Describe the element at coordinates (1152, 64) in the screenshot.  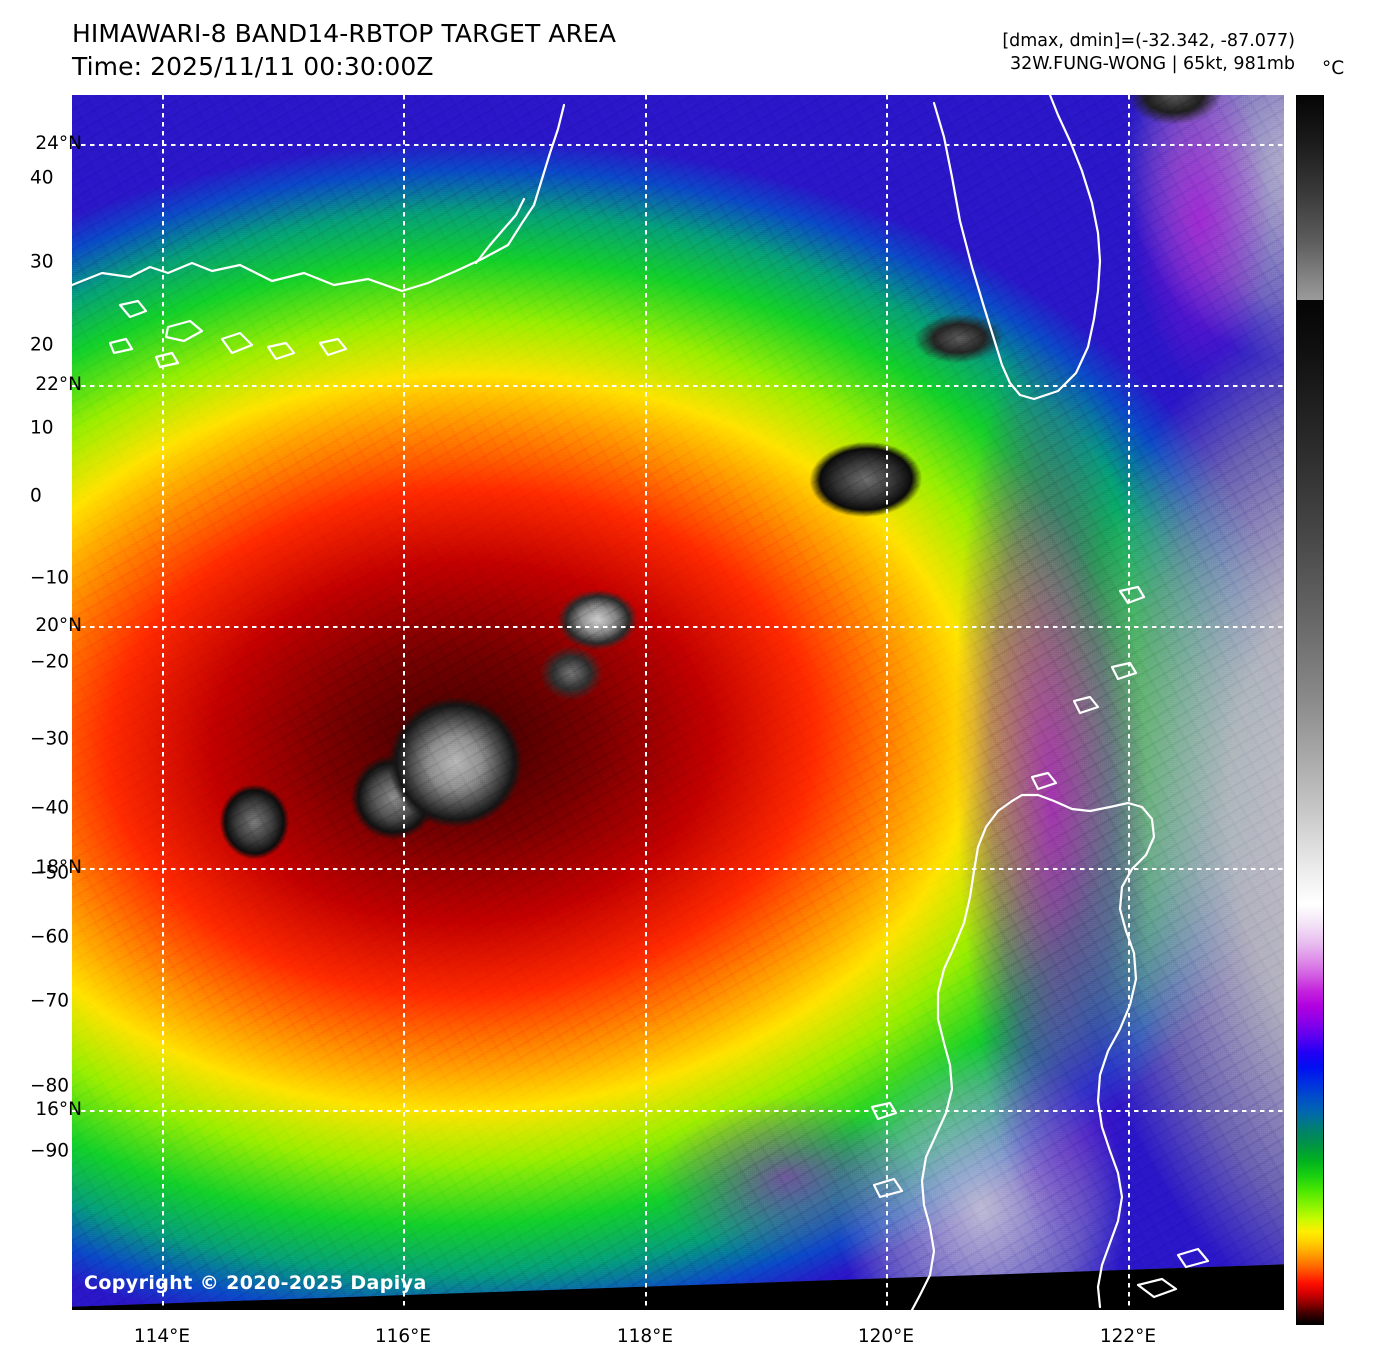
I see `storm-info-readout: 32W.FUNG-WONG | 65kt, 981mb` at that location.